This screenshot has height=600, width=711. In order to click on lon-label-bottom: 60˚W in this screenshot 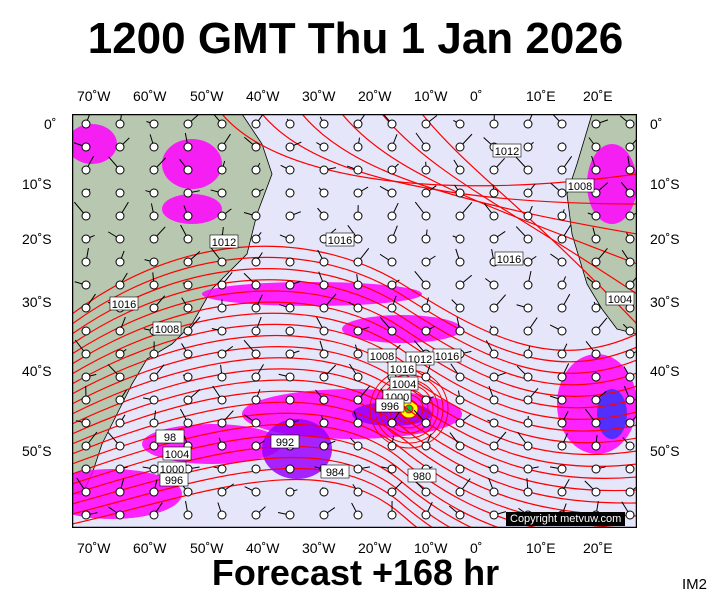, I will do `click(150, 548)`.